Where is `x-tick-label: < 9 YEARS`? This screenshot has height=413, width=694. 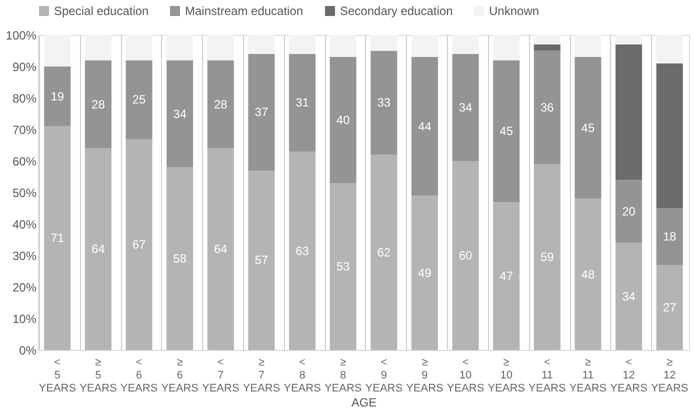
x-tick-label: < 9 YEARS is located at coordinates (384, 375).